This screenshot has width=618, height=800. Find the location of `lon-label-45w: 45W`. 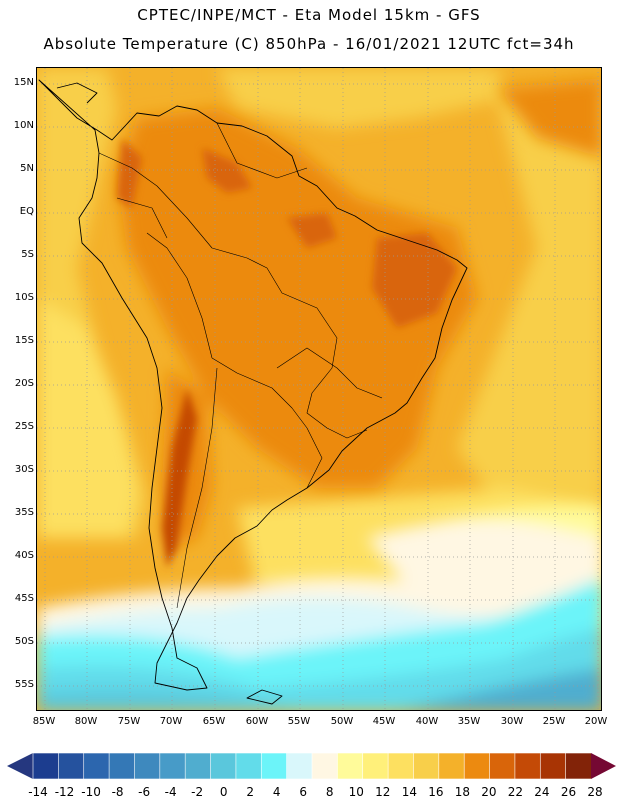

lon-label-45w: 45W is located at coordinates (384, 721).